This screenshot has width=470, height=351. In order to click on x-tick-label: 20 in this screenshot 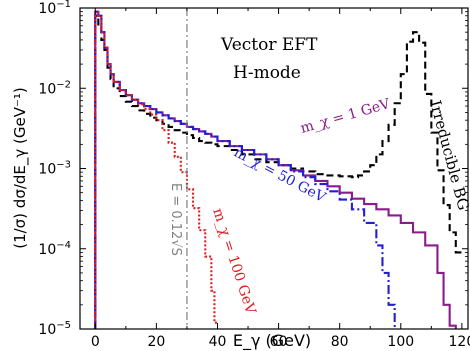, I will do `click(156, 342)`.